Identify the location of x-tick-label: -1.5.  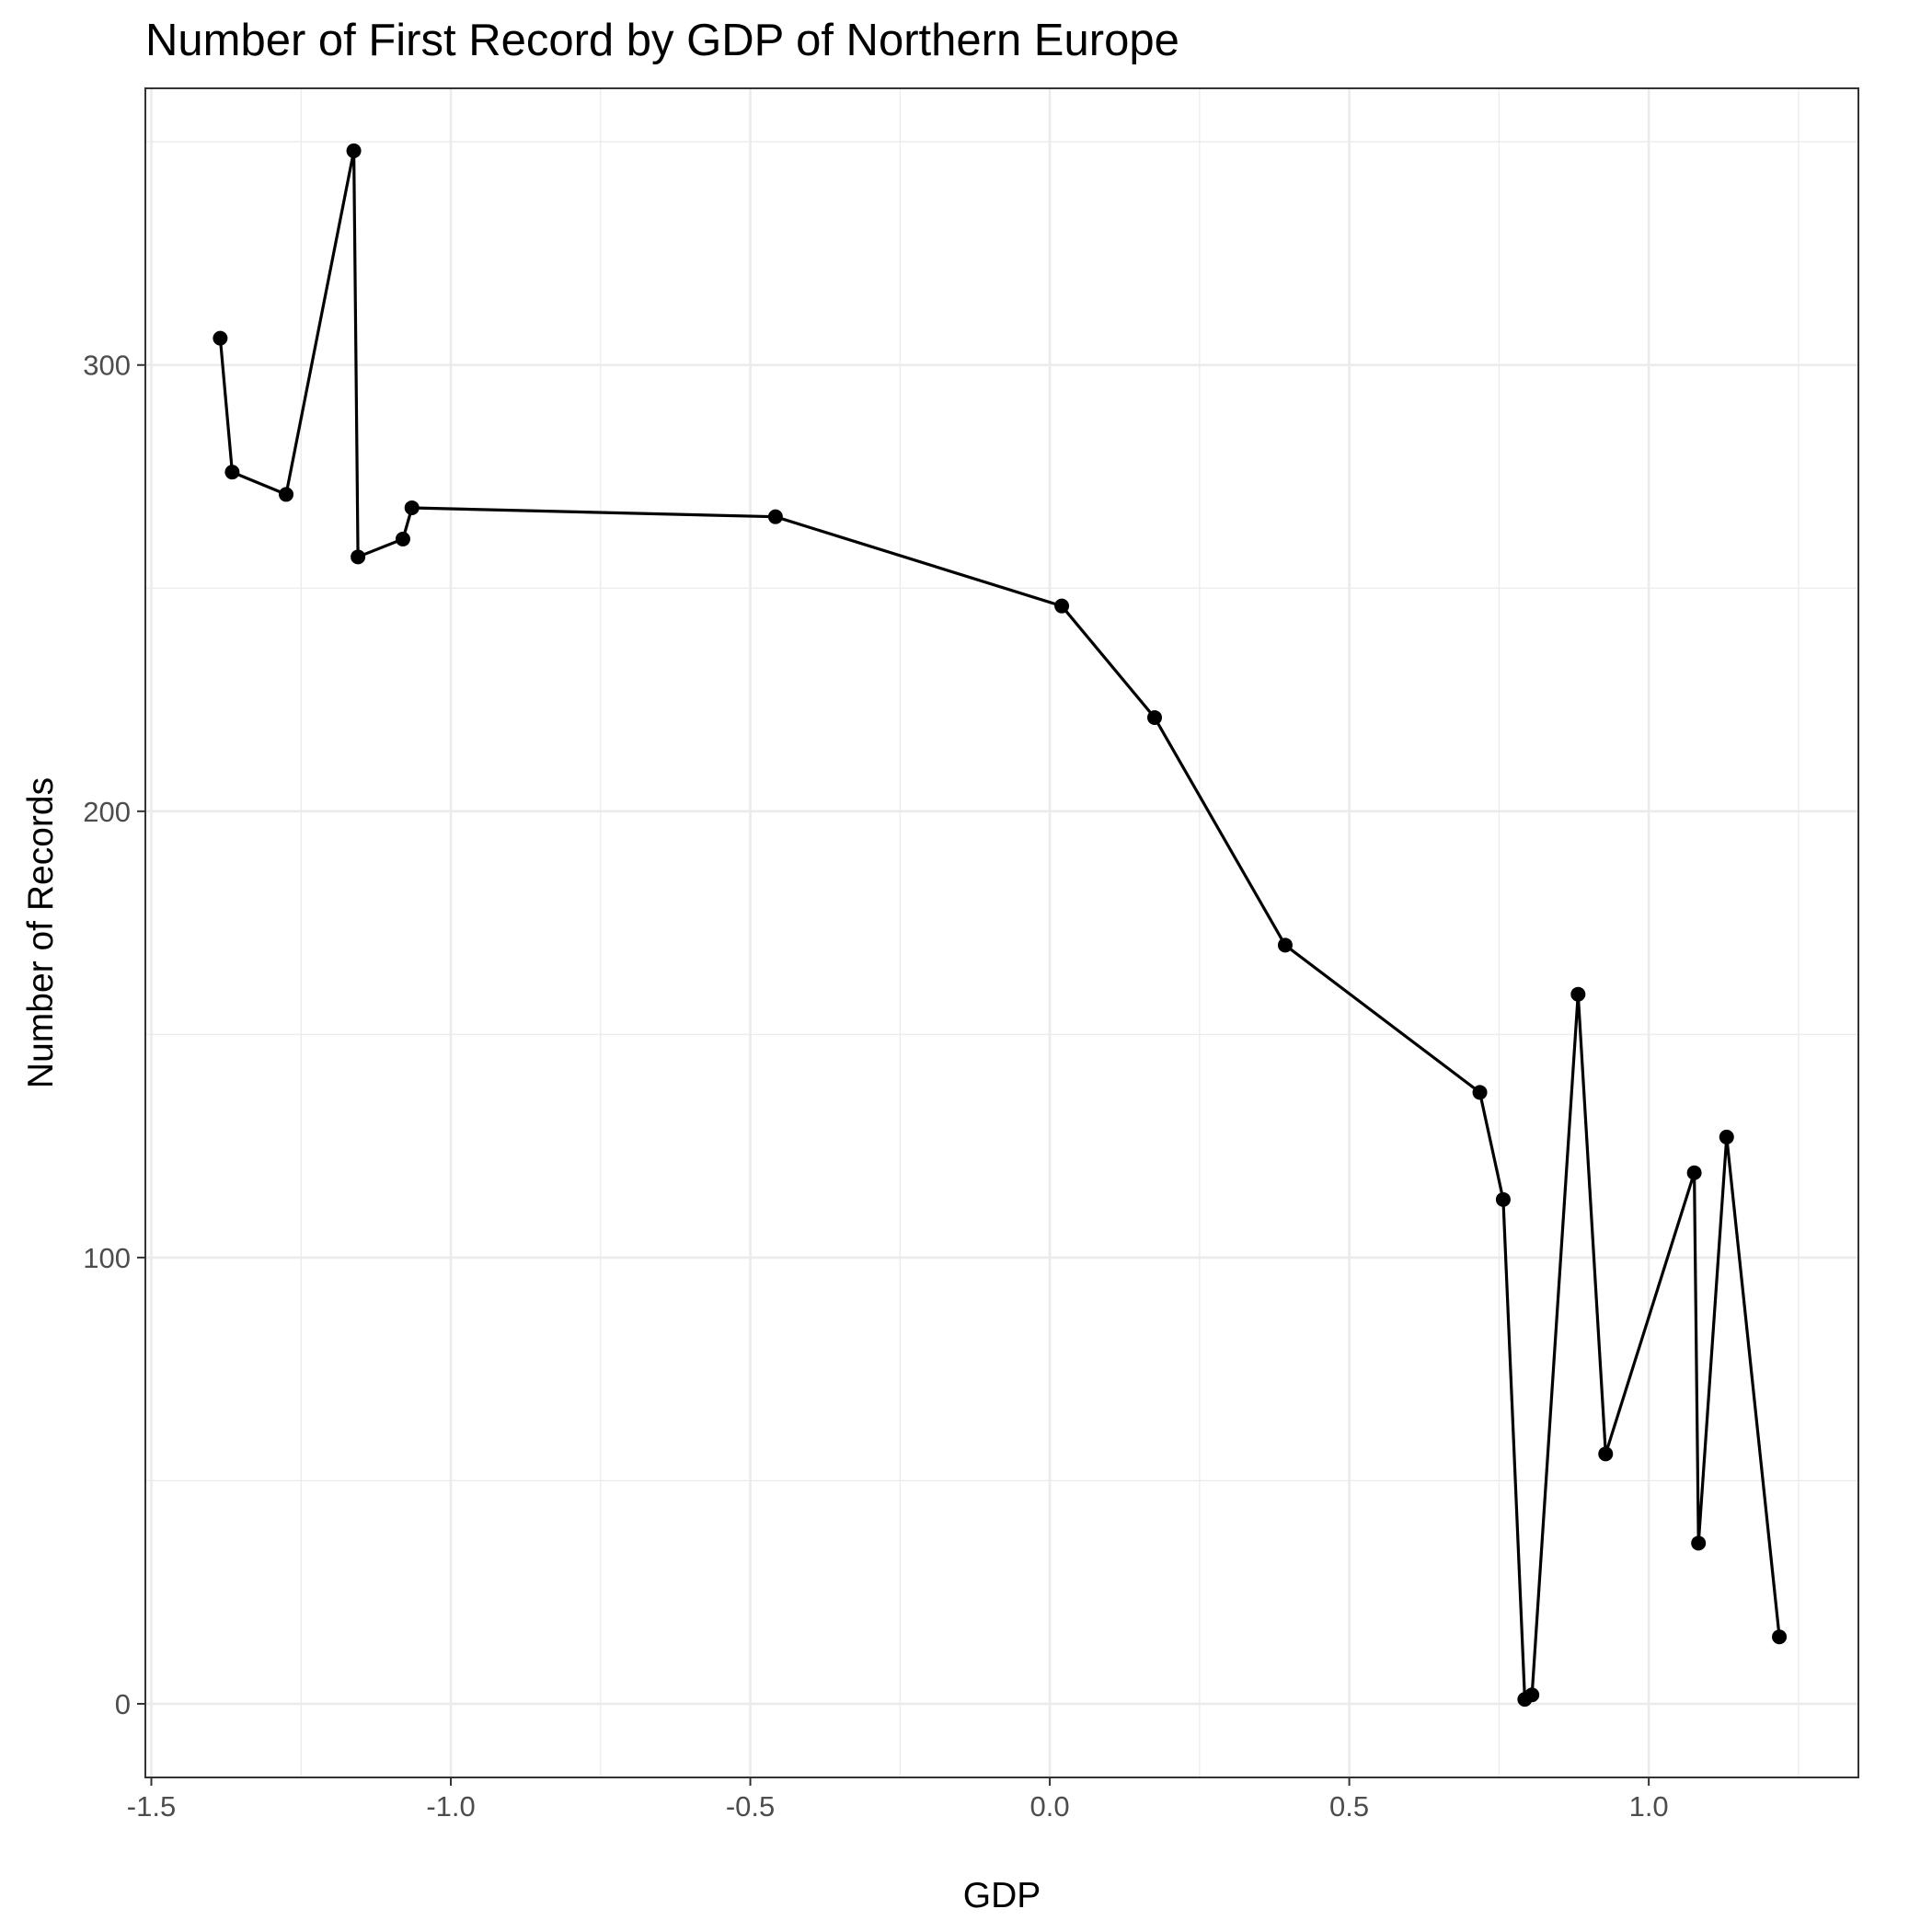
(151, 1806).